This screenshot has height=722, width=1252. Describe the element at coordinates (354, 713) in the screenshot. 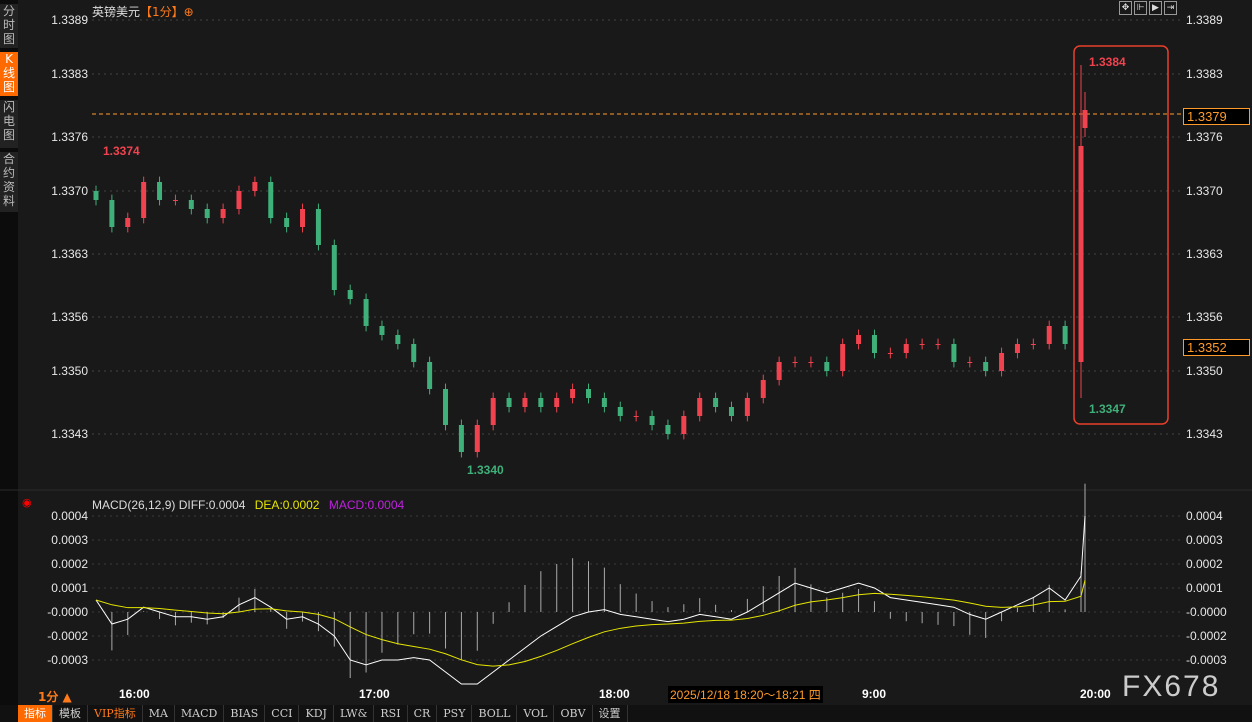

I see `toolbar-item: LW&` at that location.